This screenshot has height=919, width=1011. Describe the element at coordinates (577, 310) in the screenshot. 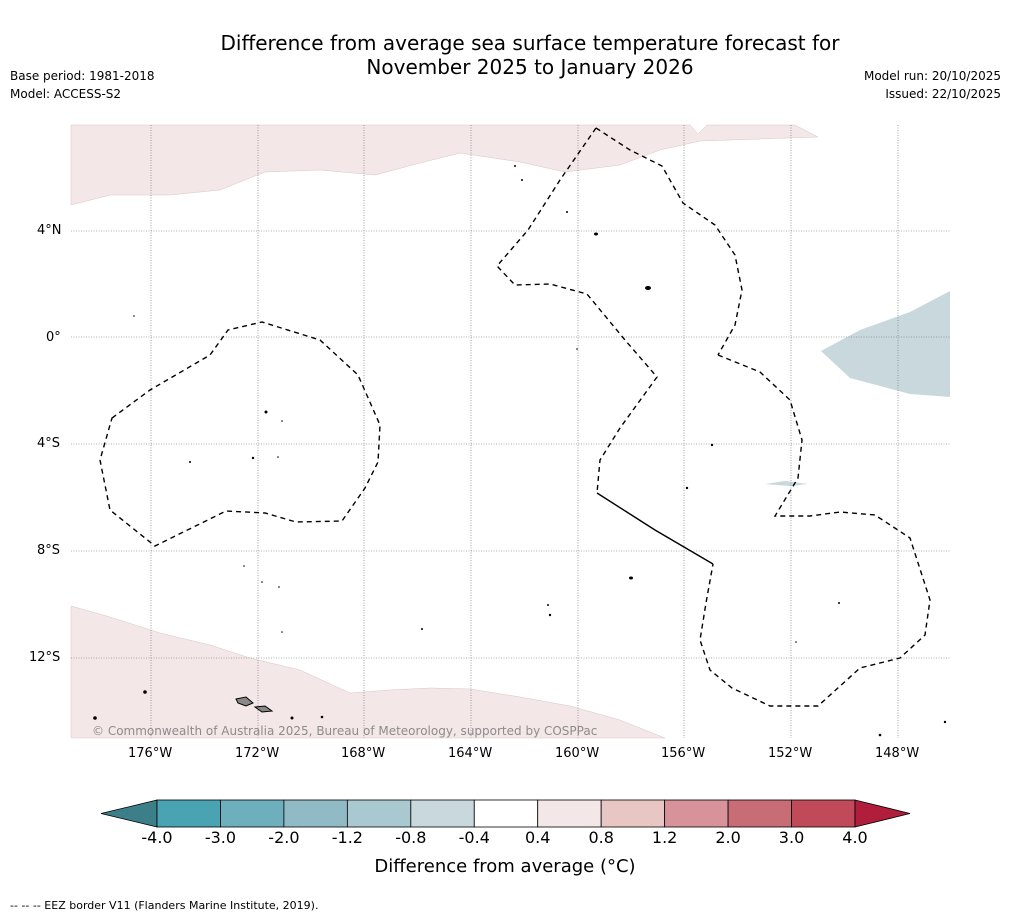

I see `eez-central-west` at that location.